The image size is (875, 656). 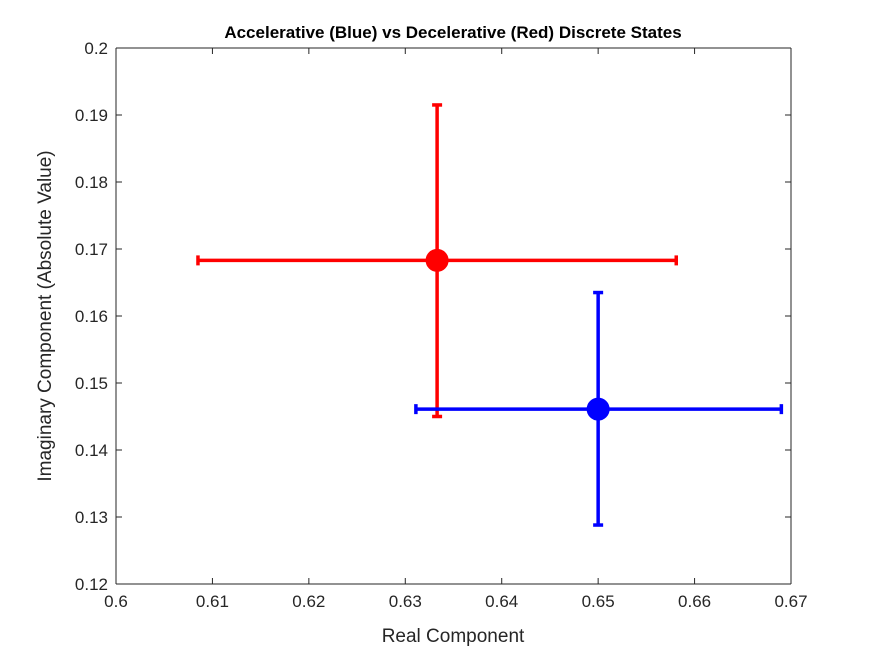 What do you see at coordinates (694, 601) in the screenshot?
I see `x-tick-label: 0.66` at bounding box center [694, 601].